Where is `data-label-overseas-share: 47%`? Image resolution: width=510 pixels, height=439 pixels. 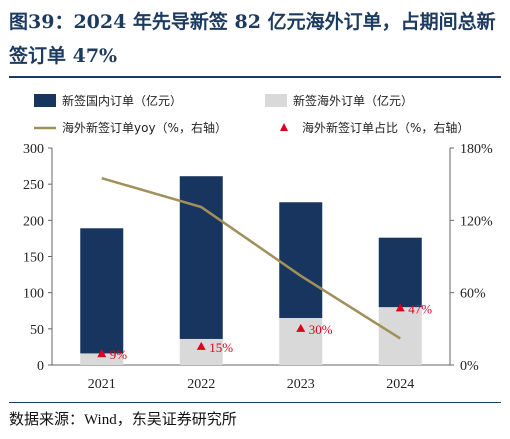
data-label-overseas-share: 47% is located at coordinates (420, 308).